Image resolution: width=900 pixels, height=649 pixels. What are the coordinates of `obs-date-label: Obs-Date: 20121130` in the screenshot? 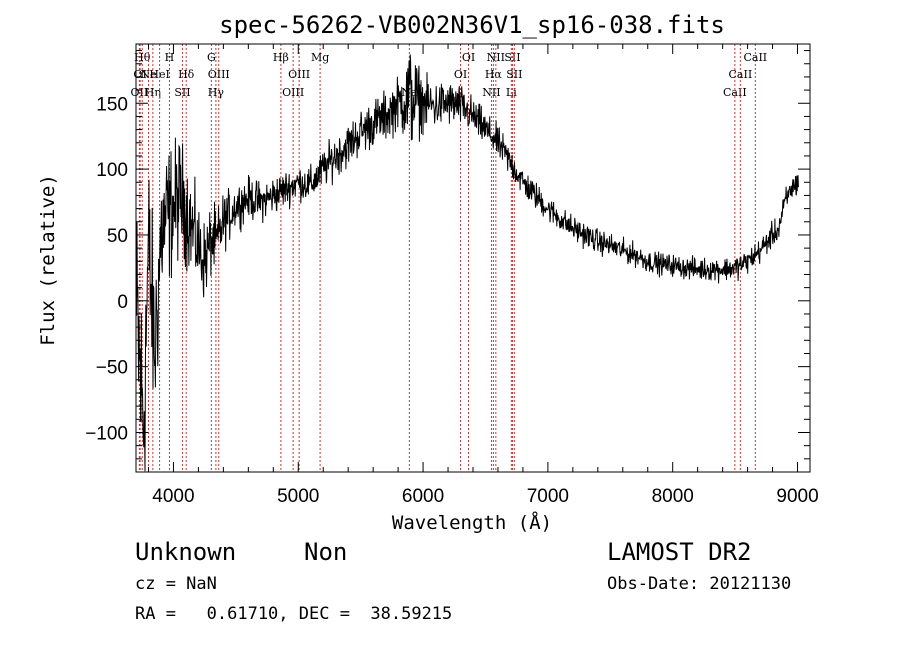 It's located at (699, 584).